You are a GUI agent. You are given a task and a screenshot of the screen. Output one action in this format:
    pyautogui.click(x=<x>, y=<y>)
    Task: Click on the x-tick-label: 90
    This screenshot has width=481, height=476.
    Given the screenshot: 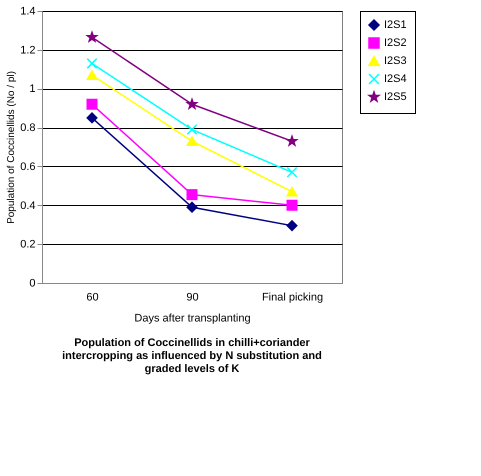 What is the action you would take?
    pyautogui.click(x=192, y=298)
    